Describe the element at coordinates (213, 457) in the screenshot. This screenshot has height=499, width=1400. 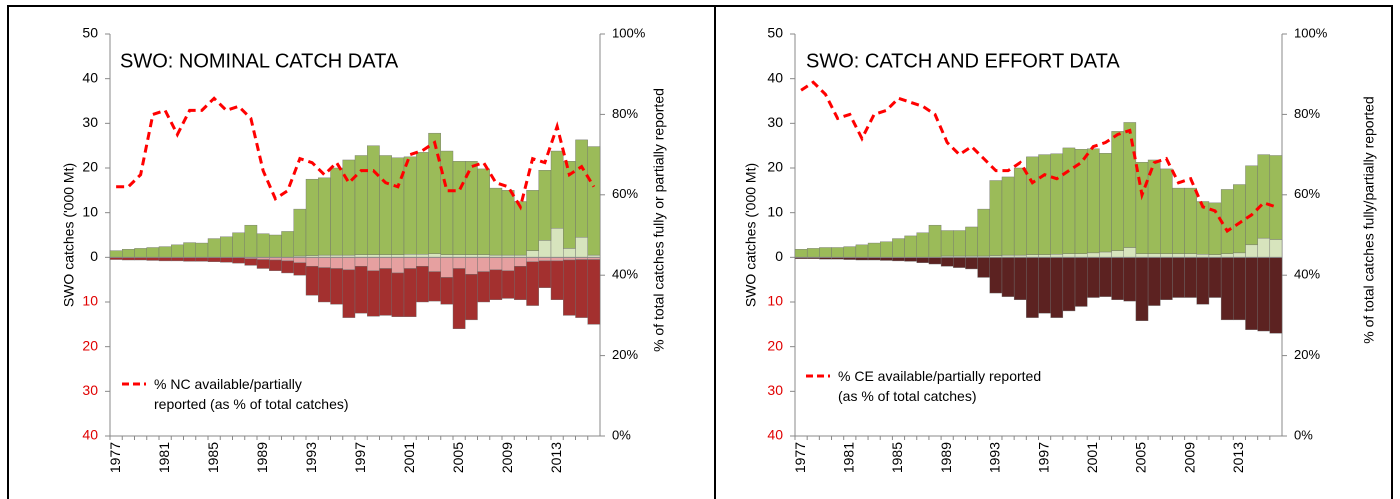
I see `x-tick-label: 1985` at that location.